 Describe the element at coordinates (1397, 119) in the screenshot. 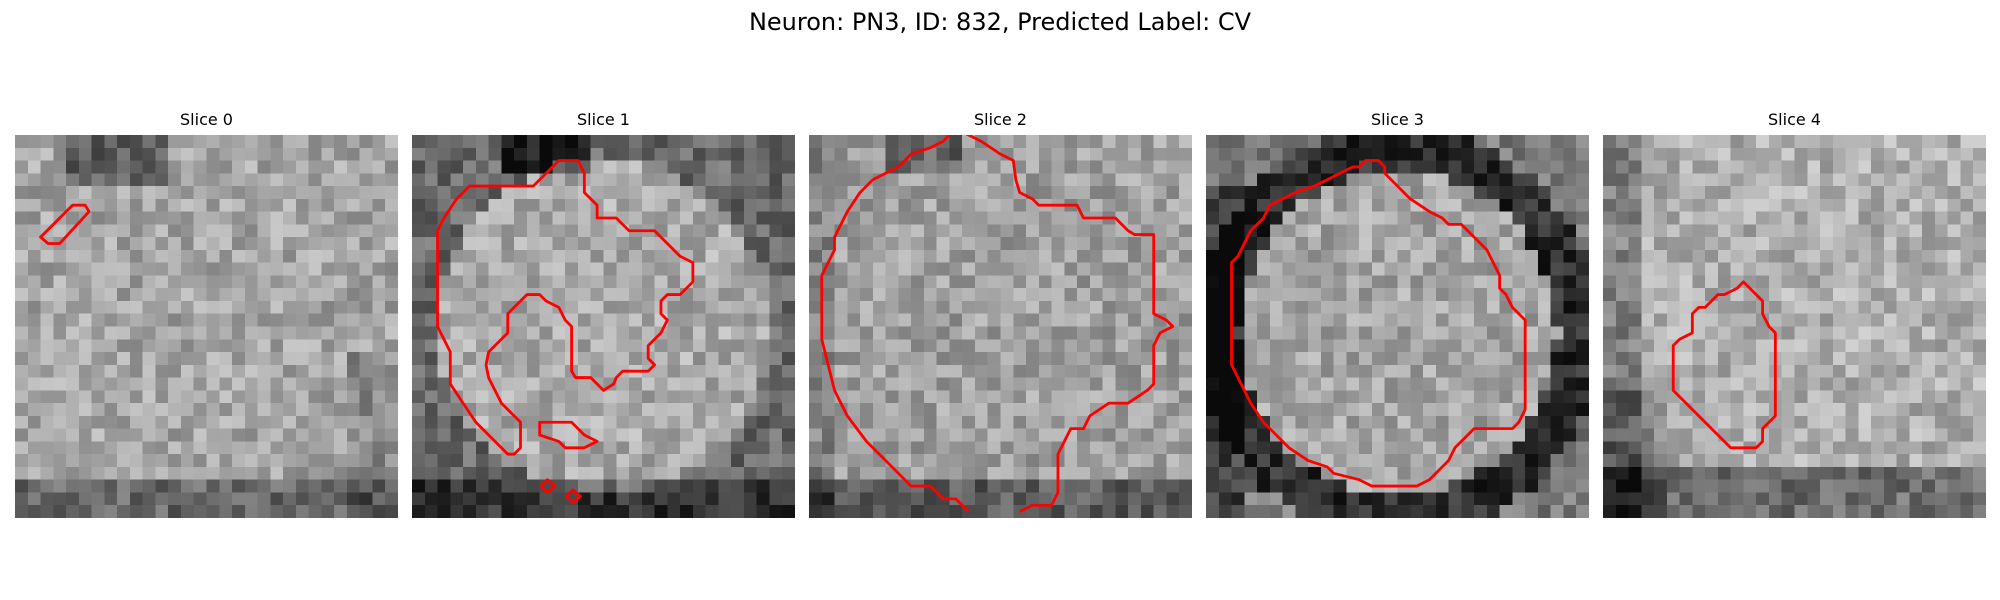

I see `slice-title-3: Slice 3` at that location.